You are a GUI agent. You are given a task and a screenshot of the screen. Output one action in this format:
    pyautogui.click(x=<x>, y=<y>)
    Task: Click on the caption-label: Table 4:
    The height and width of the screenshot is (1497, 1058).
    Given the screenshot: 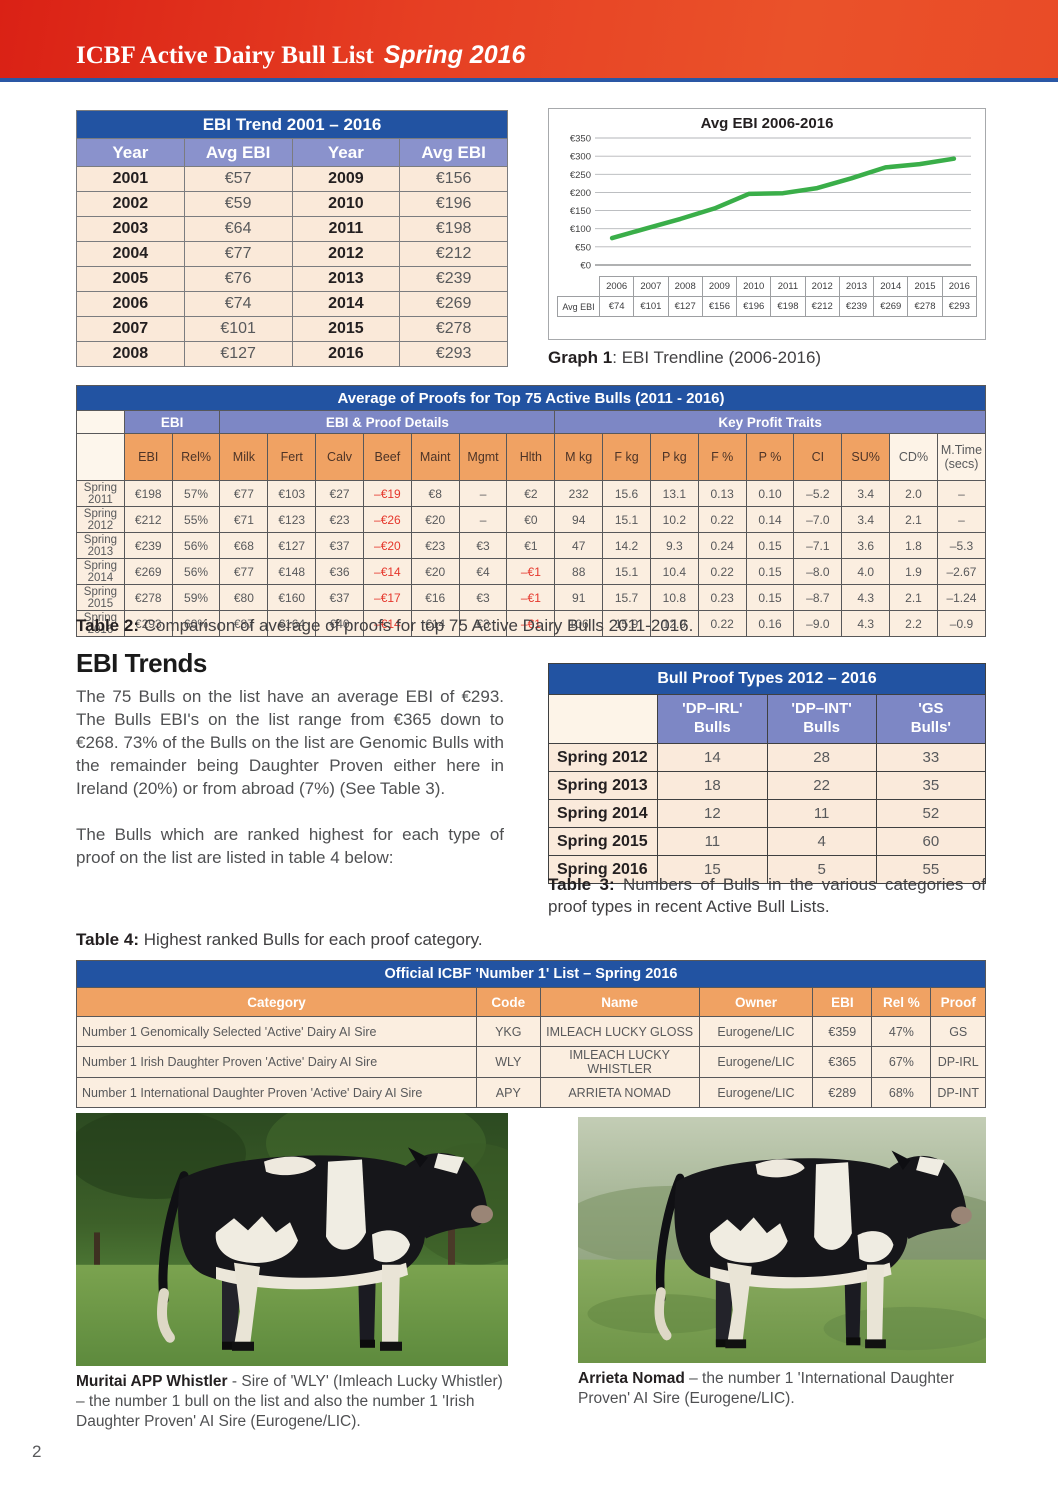 What is the action you would take?
    pyautogui.click(x=107, y=939)
    